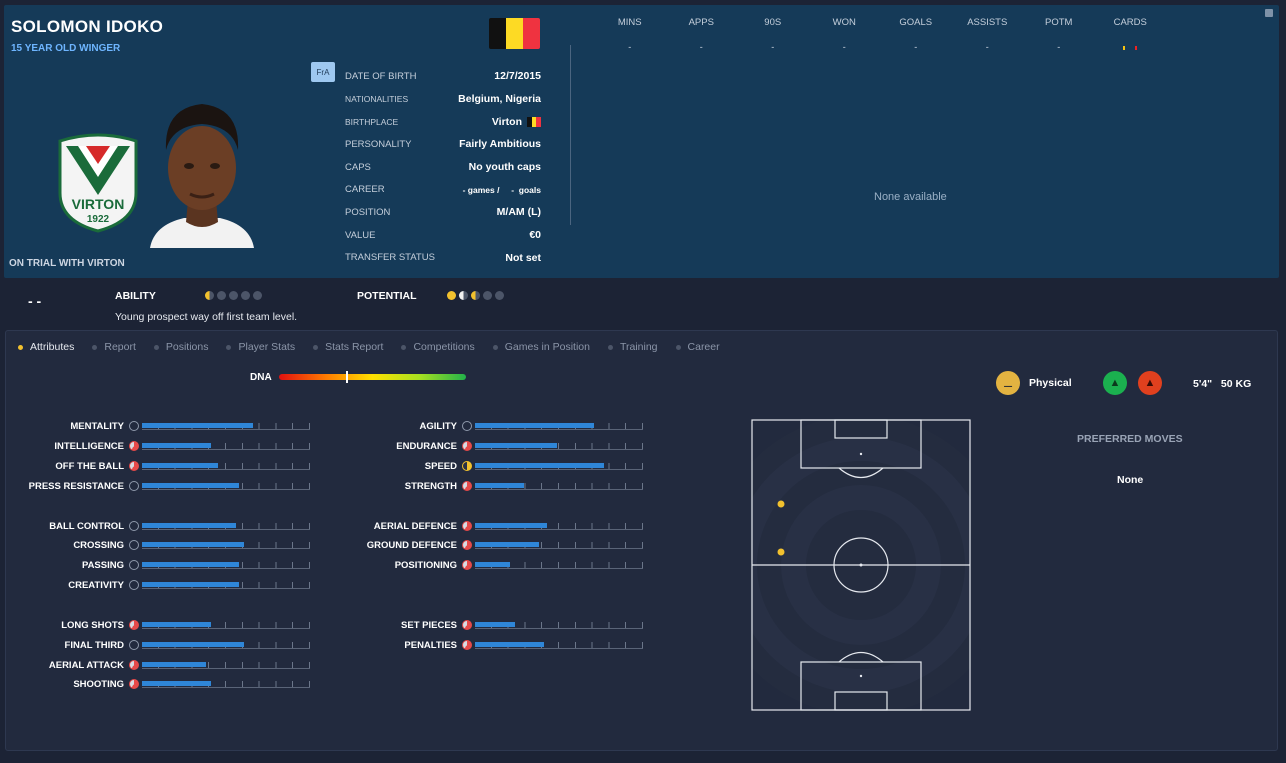  I want to click on attribute-name: STRENGTH, so click(430, 486).